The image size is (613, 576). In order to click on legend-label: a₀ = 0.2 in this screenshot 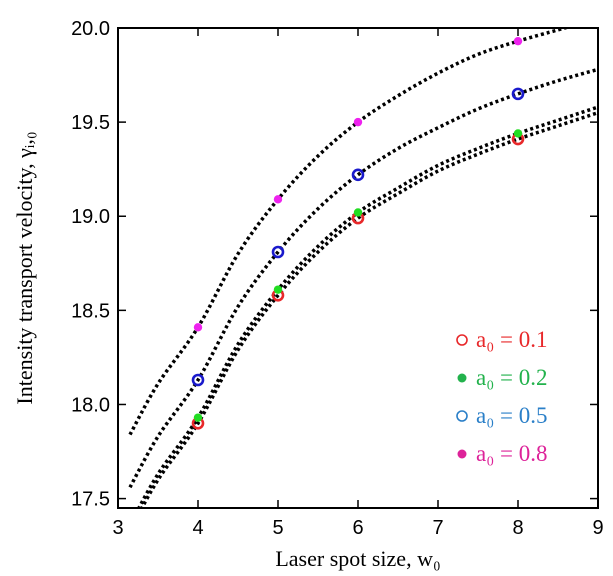, I will do `click(511, 377)`.